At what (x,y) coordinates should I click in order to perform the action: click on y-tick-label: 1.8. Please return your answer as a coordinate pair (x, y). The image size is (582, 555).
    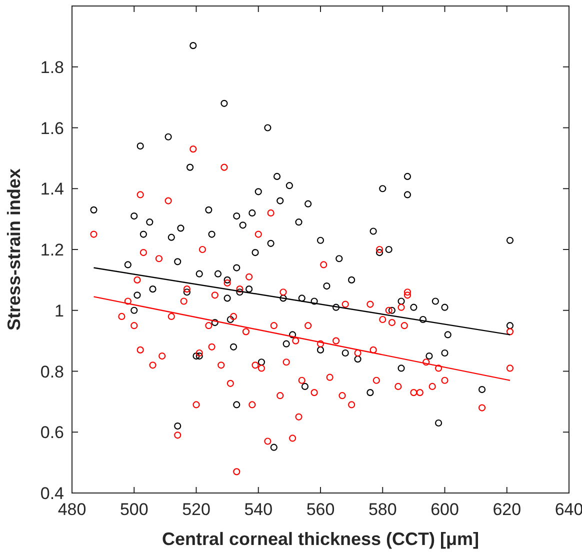
    Looking at the image, I should click on (52, 67).